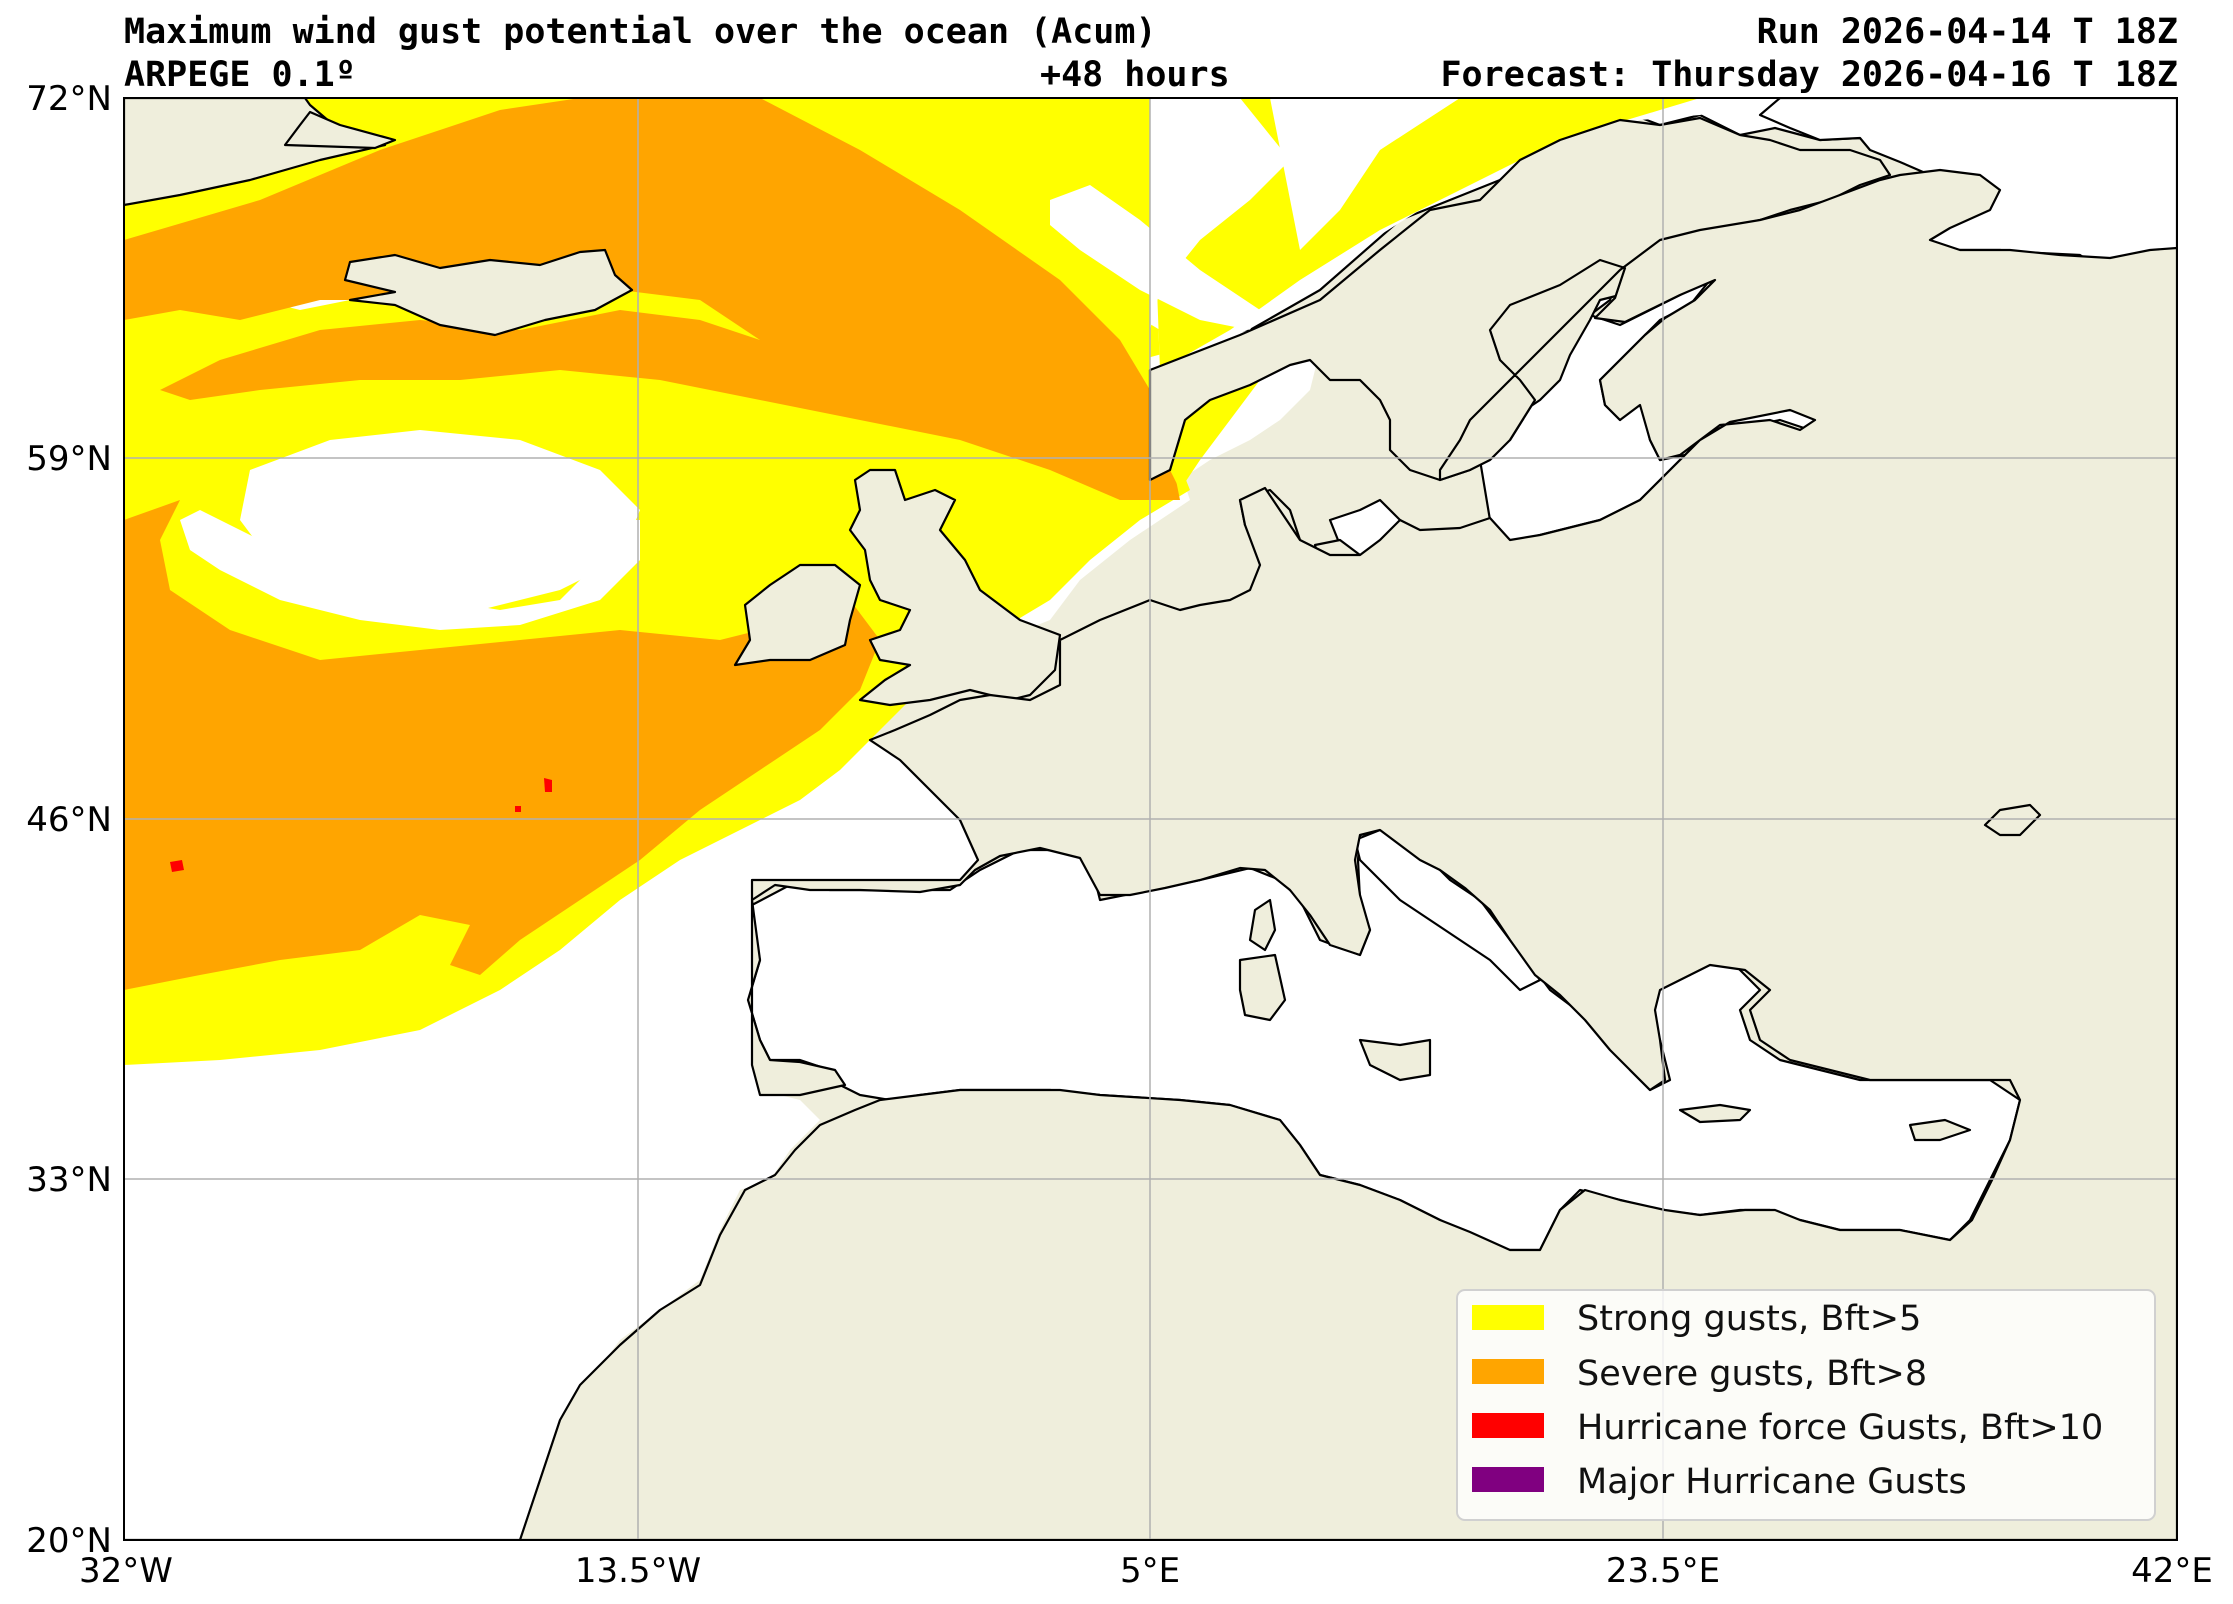  What do you see at coordinates (1508, 1479) in the screenshot?
I see `legend-swatch-major-hurricane` at bounding box center [1508, 1479].